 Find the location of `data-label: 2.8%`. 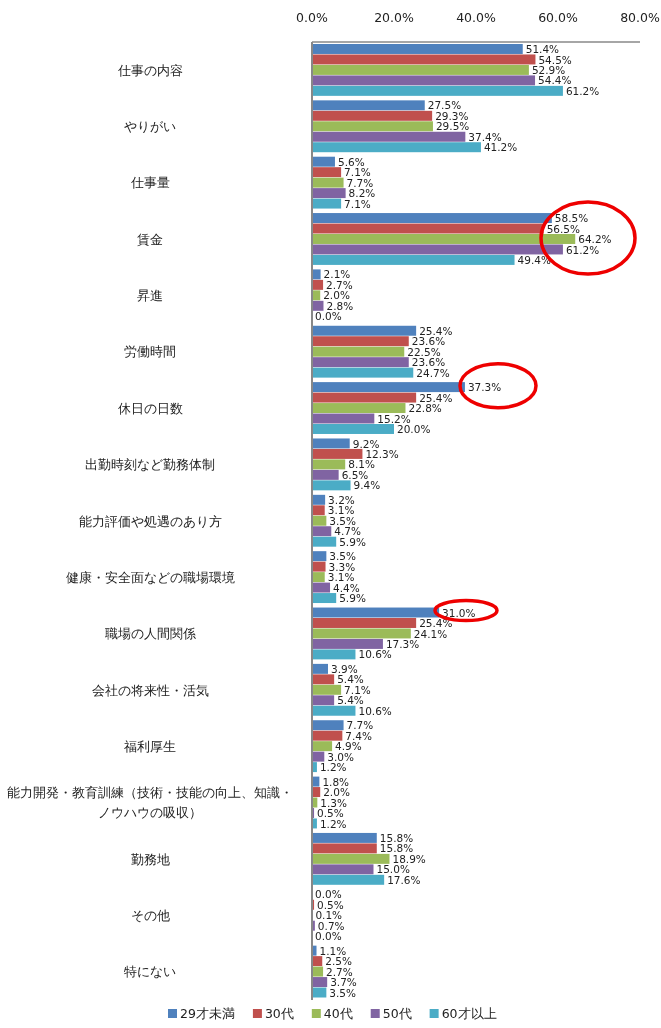

data-label: 2.8% is located at coordinates (340, 305).